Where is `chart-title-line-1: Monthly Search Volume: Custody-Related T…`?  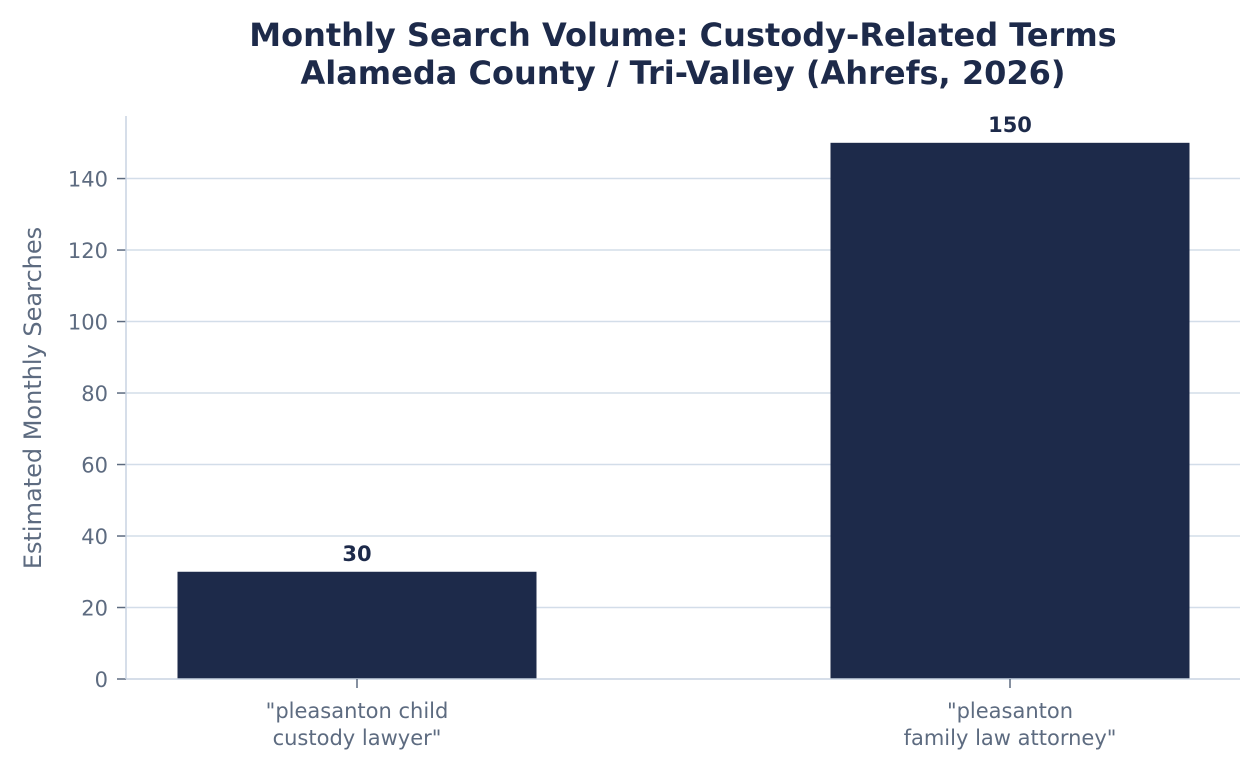 chart-title-line-1: Monthly Search Volume: Custody-Related T… is located at coordinates (682, 35).